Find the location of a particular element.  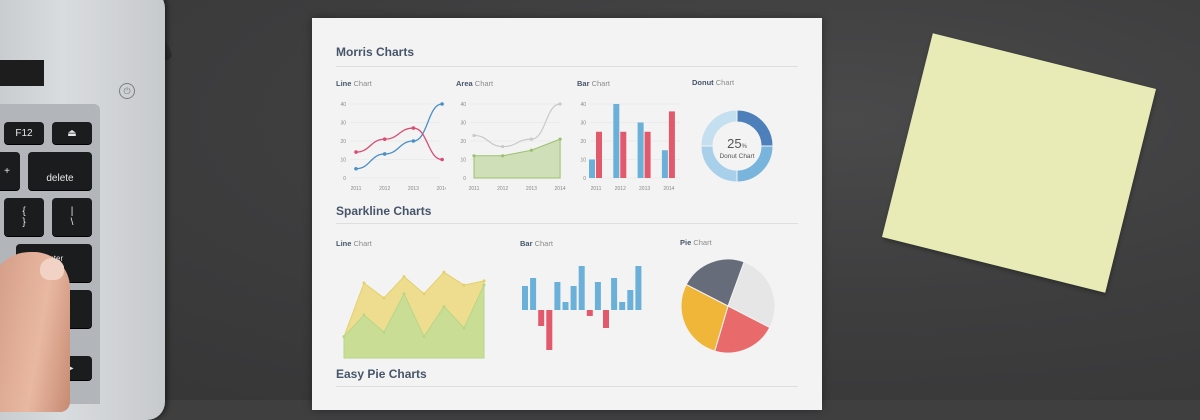

spark-label-pie: Pie Chart is located at coordinates (696, 242).